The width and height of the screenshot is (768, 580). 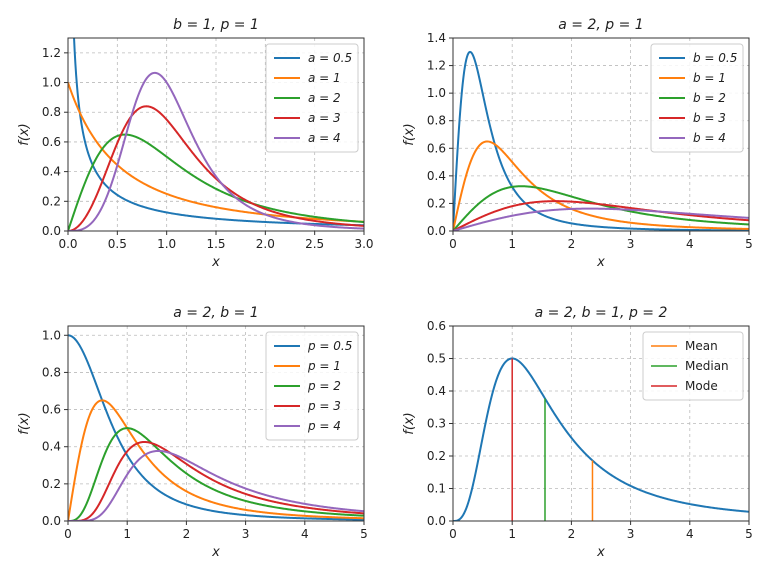 What do you see at coordinates (436, 424) in the screenshot?
I see `y-tick-label: 0.3` at bounding box center [436, 424].